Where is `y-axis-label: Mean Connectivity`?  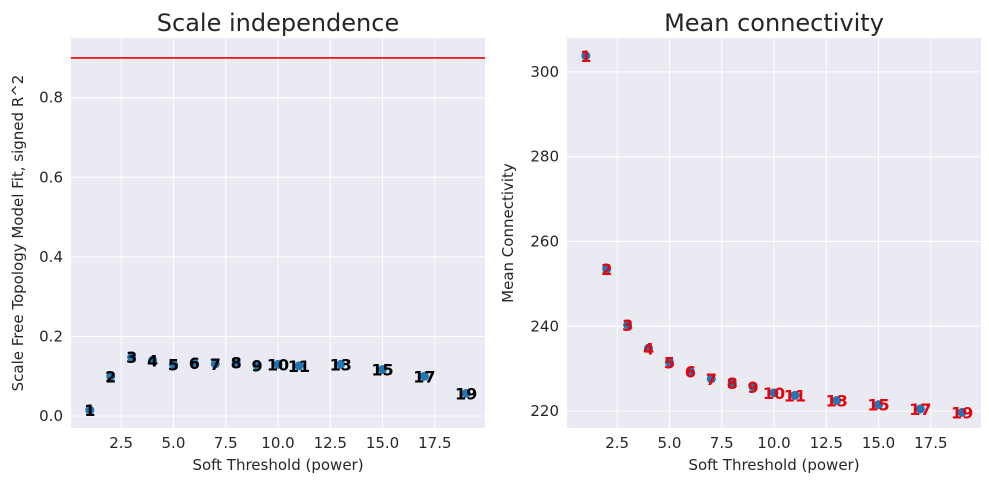
y-axis-label: Mean Connectivity is located at coordinates (508, 233).